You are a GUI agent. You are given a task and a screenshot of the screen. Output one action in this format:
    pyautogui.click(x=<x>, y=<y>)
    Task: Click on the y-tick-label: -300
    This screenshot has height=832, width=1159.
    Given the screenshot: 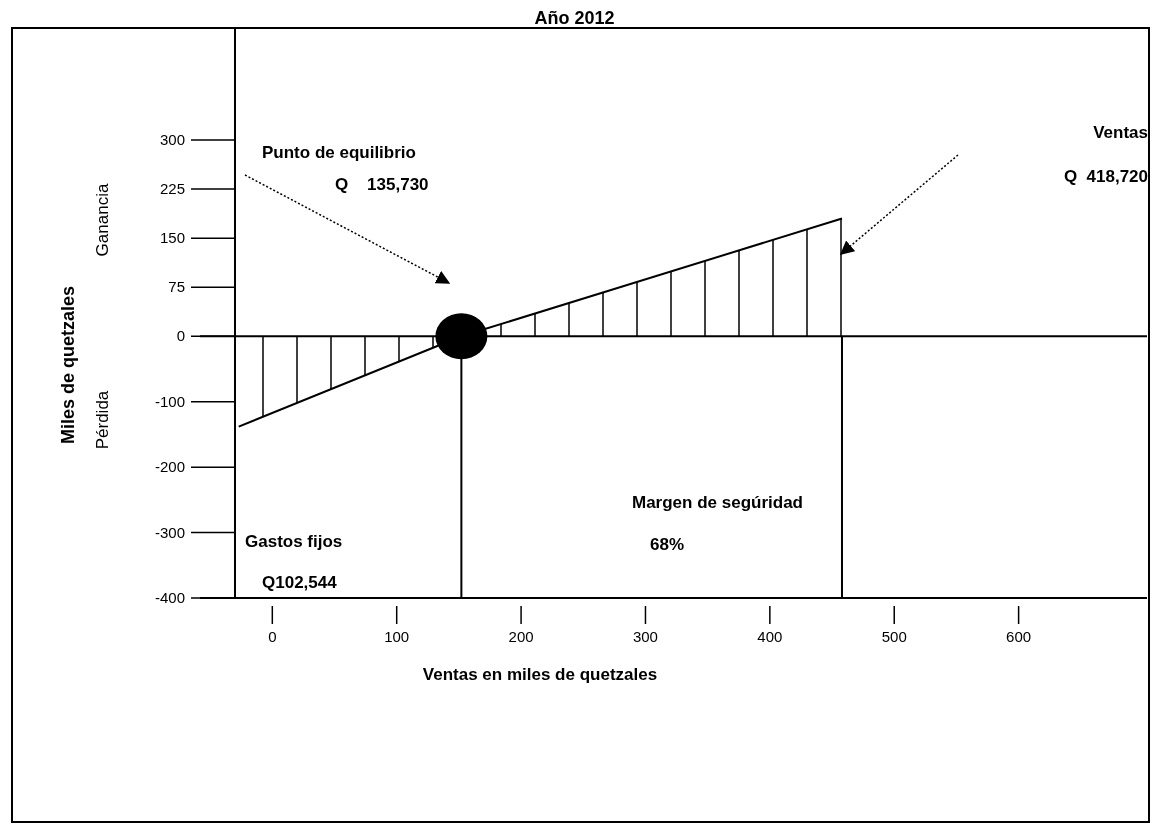 What is the action you would take?
    pyautogui.click(x=169, y=532)
    